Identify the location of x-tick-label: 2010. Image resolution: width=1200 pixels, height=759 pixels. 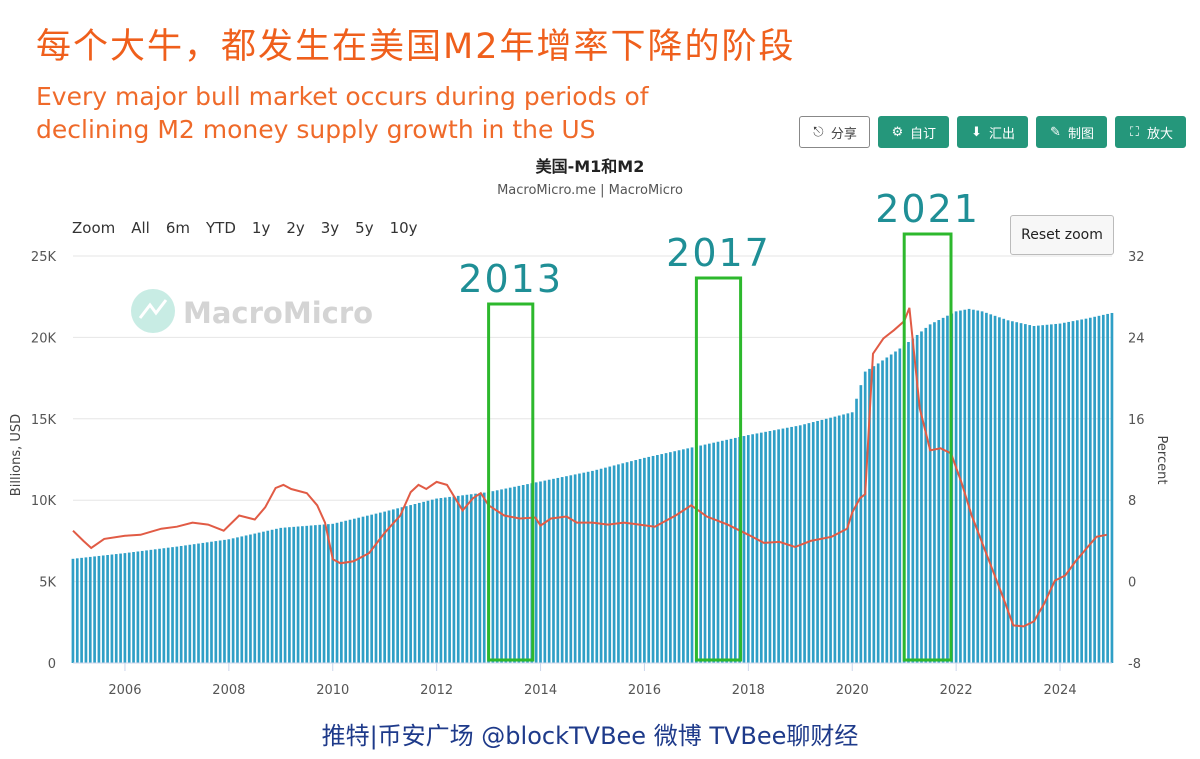
(332, 690).